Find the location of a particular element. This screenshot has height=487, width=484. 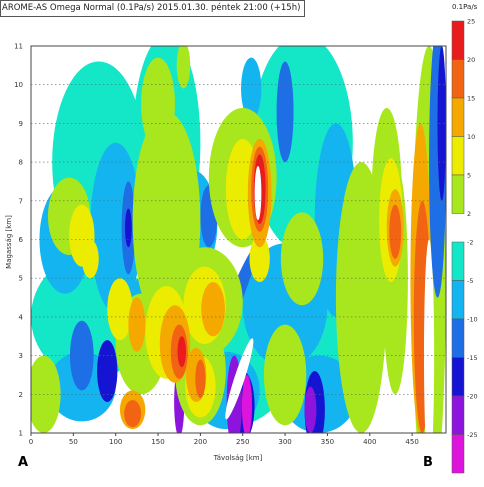

cbar-pos-label-4: 5 is located at coordinates (469, 176).